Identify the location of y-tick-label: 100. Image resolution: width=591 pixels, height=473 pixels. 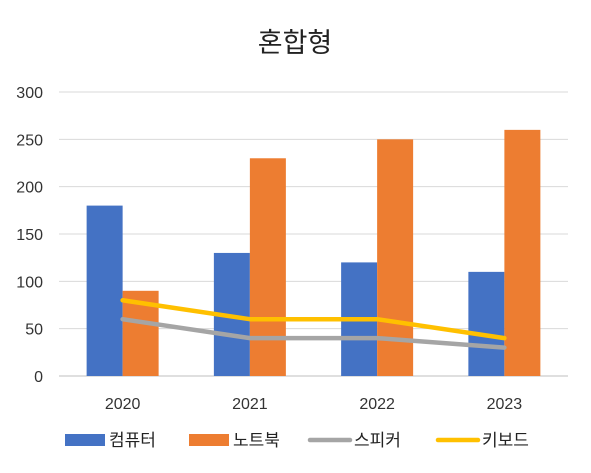
(29, 282).